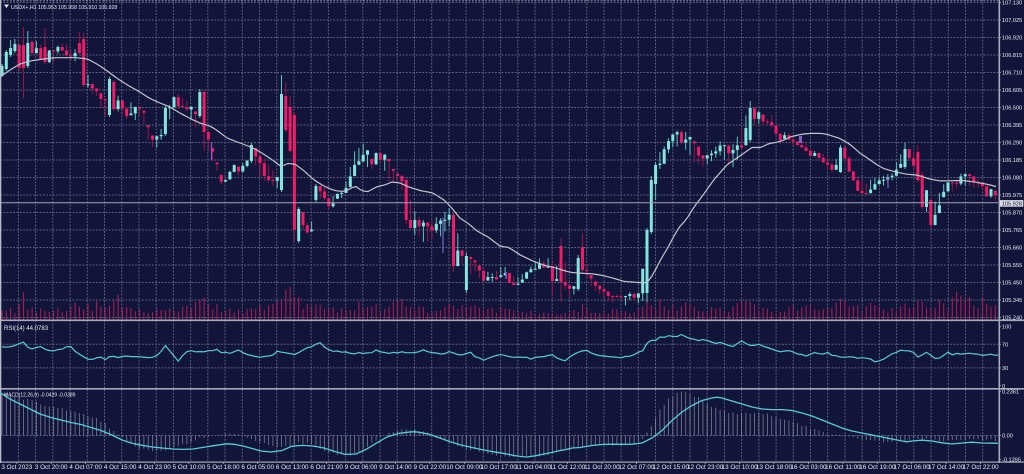 This screenshot has height=474, width=1024. Describe the element at coordinates (326, 467) in the screenshot. I see `svg-text: 6 Oct 21:00` at that location.